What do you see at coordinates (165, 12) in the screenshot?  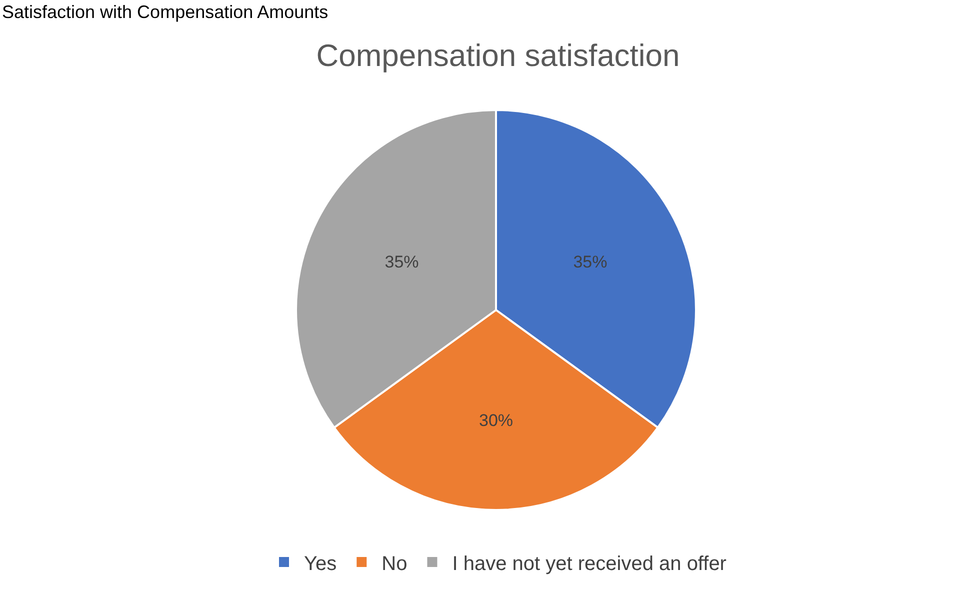 I see `text: Satisfaction with Compensation Amounts` at bounding box center [165, 12].